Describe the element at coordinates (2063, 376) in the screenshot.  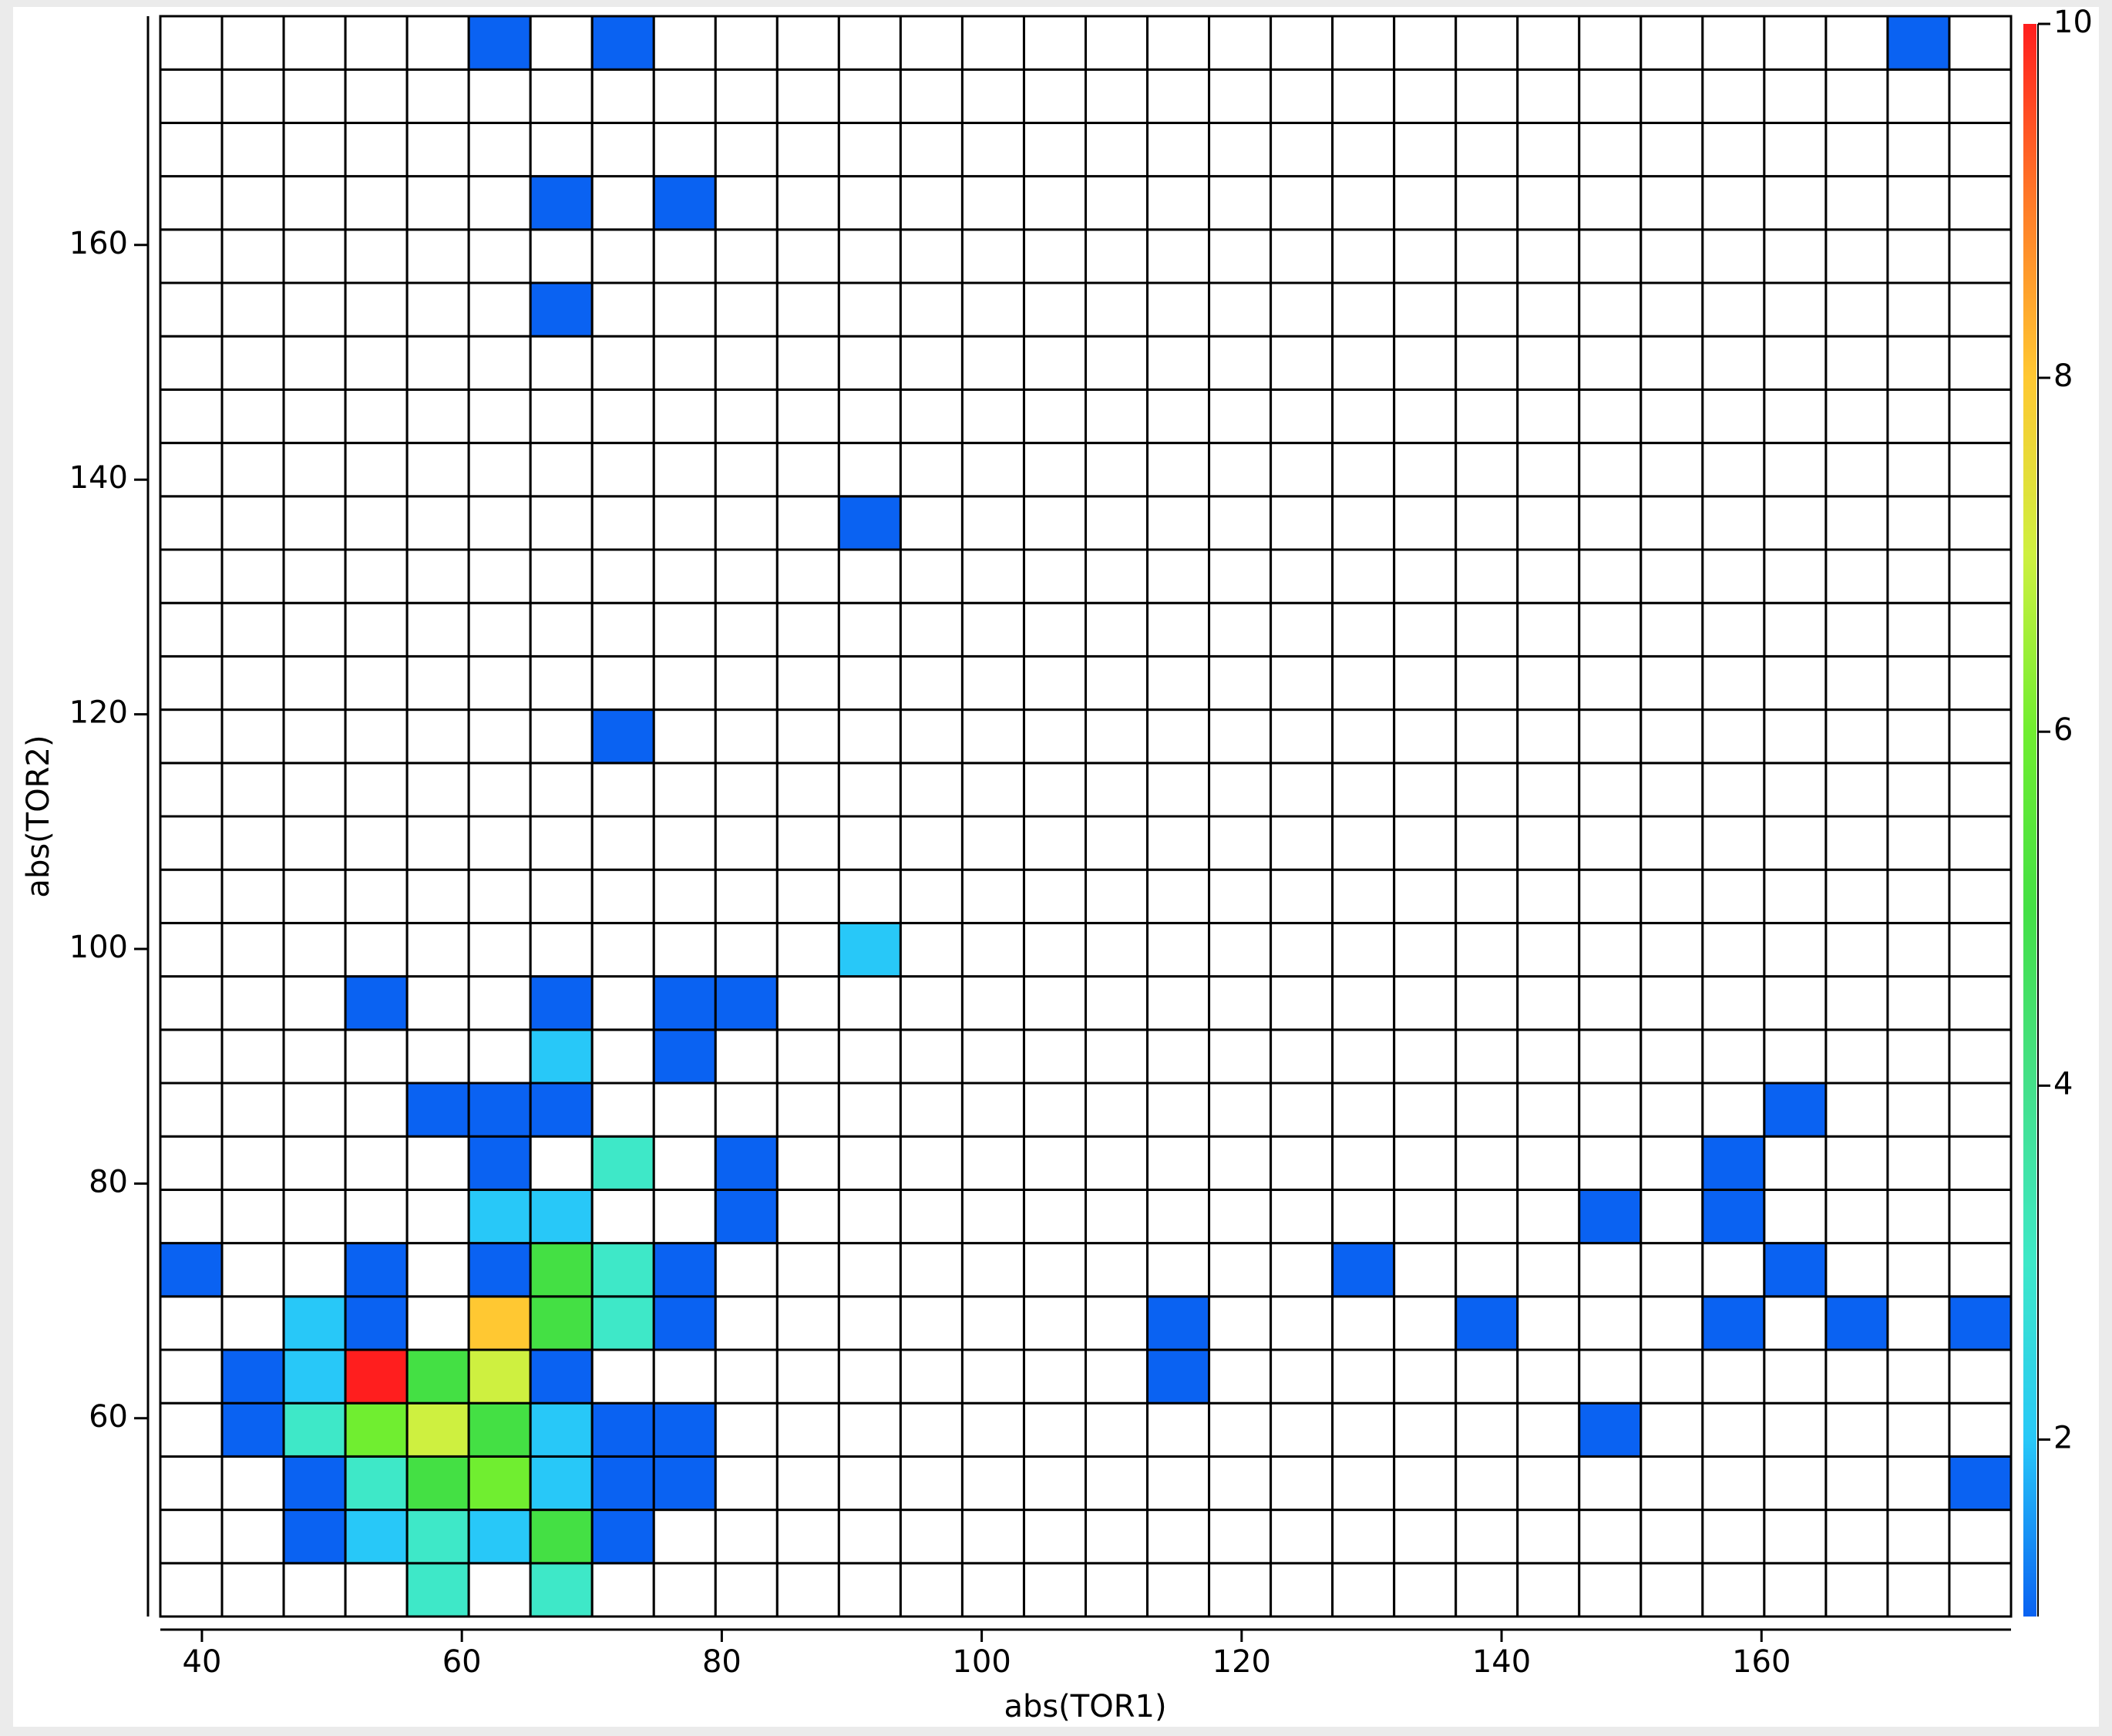
I see `colorbar-tick-label: 8` at that location.